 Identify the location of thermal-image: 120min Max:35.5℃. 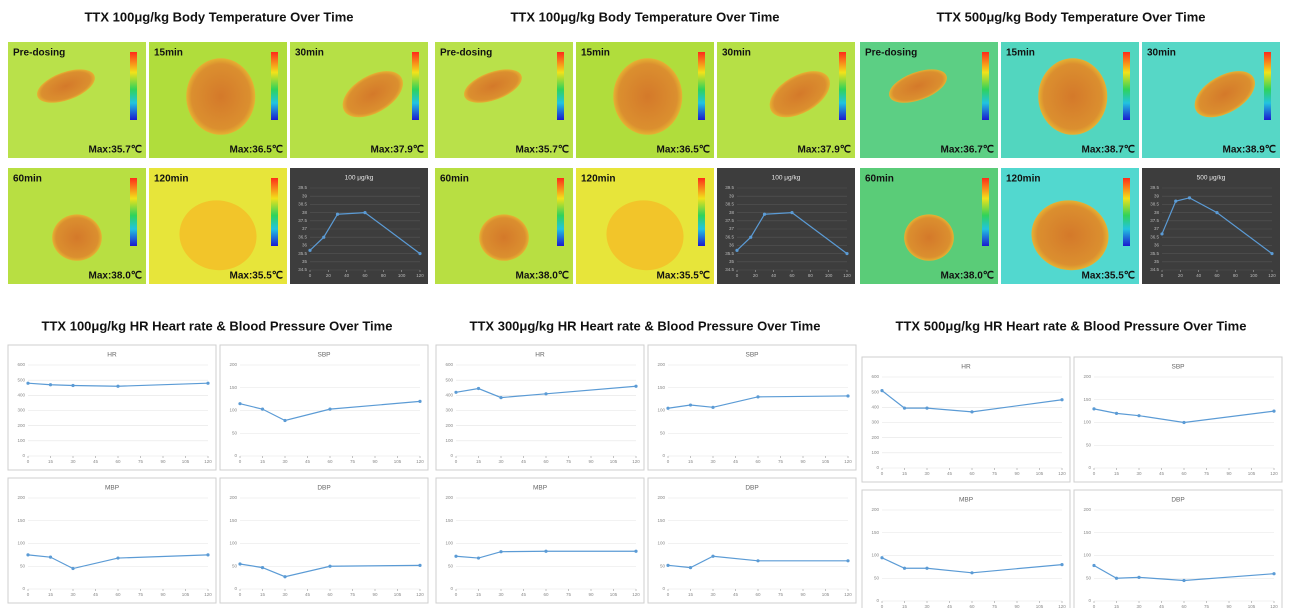
(645, 226).